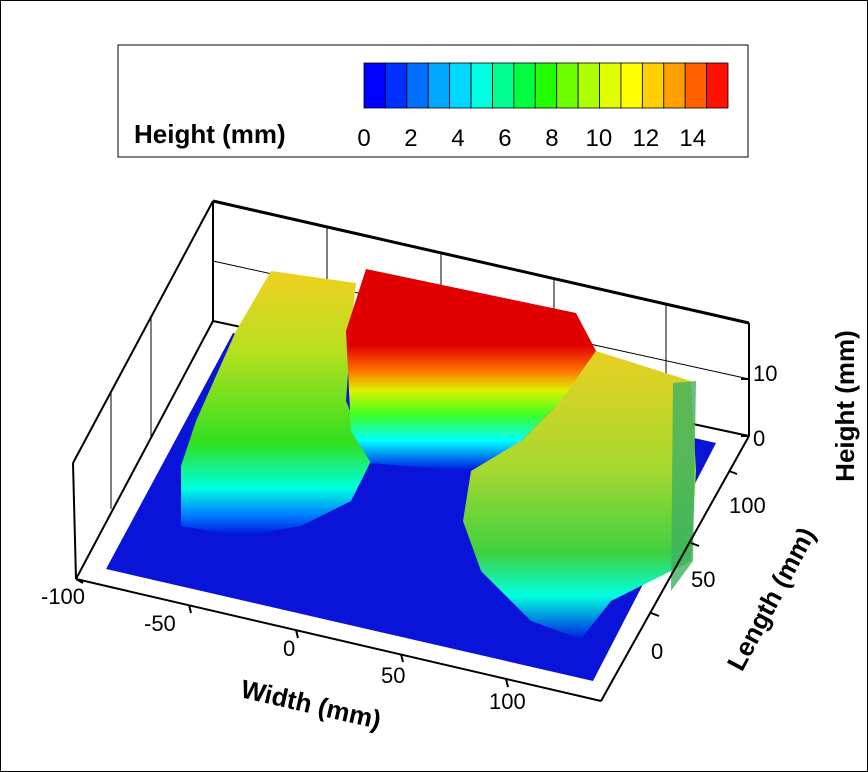 This screenshot has height=772, width=868. What do you see at coordinates (551, 138) in the screenshot?
I see `colorbar-tick-label: 8` at bounding box center [551, 138].